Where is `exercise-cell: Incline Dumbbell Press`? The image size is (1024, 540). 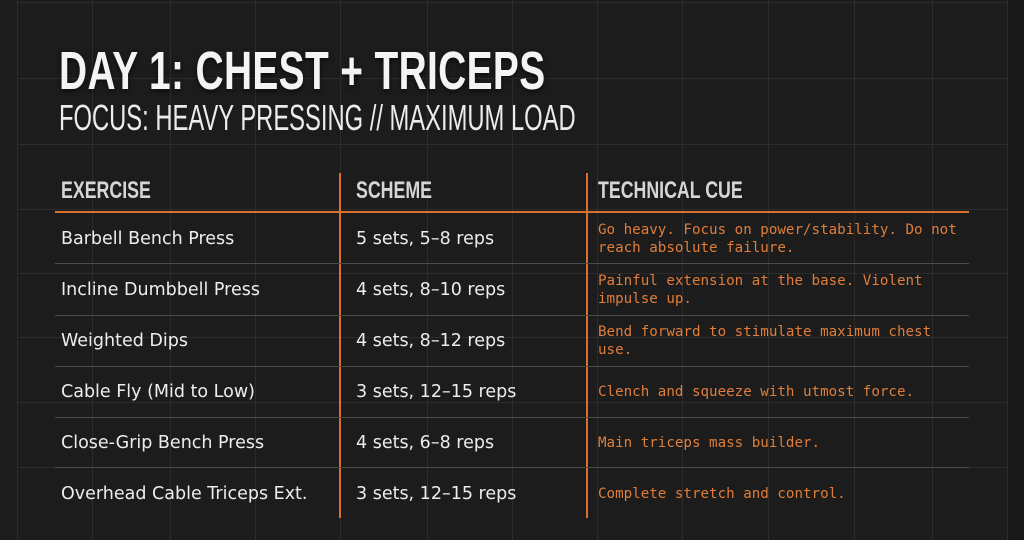 exercise-cell: Incline Dumbbell Press is located at coordinates (160, 289).